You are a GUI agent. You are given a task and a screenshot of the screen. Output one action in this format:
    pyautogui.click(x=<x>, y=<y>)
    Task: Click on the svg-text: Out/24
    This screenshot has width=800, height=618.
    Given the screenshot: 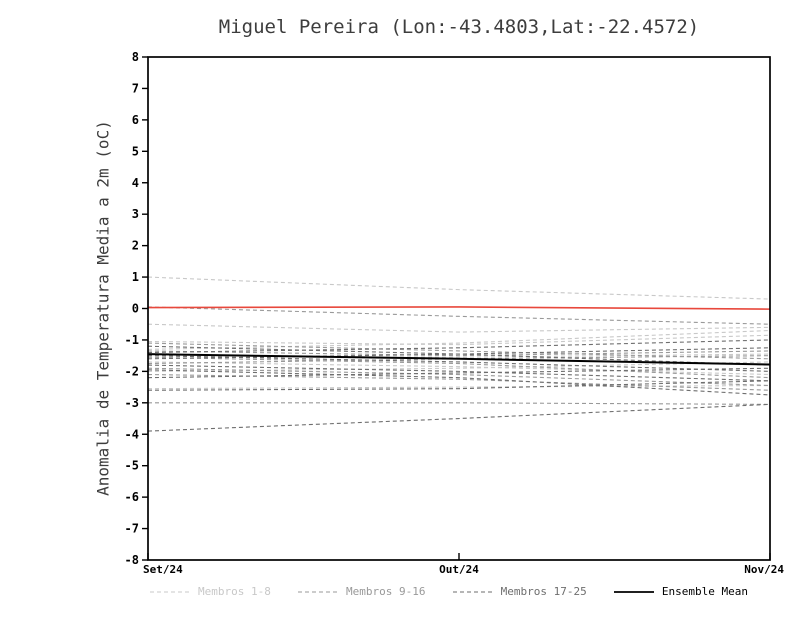 What is the action you would take?
    pyautogui.click(x=459, y=569)
    